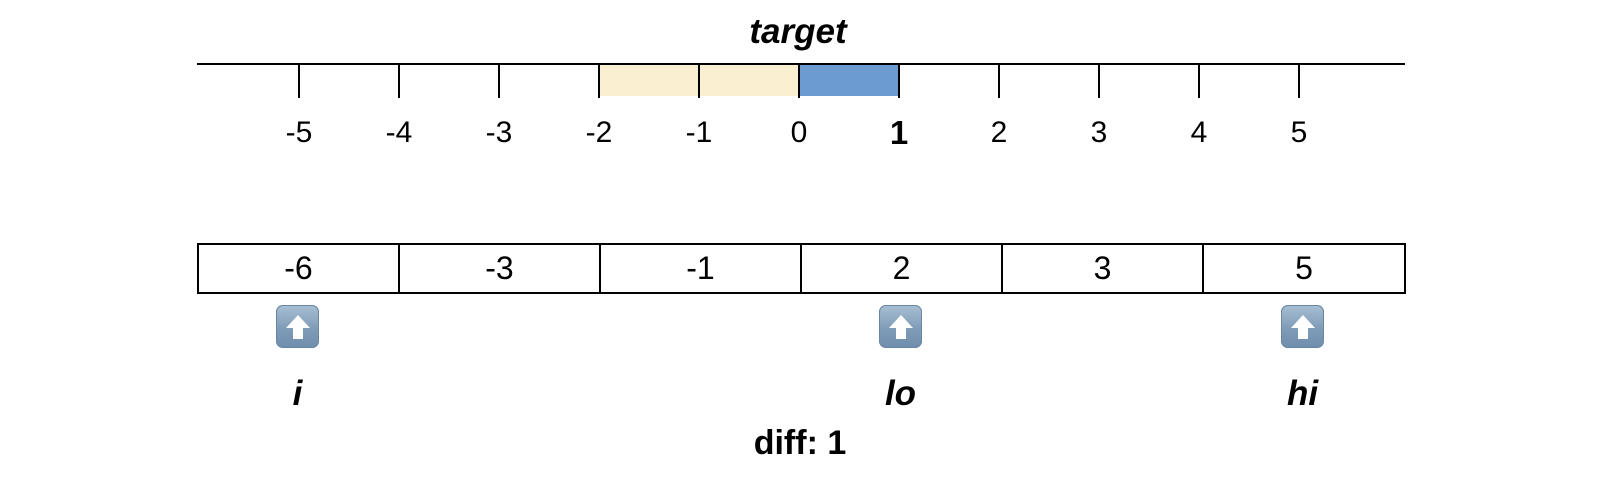 The height and width of the screenshot is (502, 1600). Describe the element at coordinates (299, 268) in the screenshot. I see `array-cell: -6` at that location.